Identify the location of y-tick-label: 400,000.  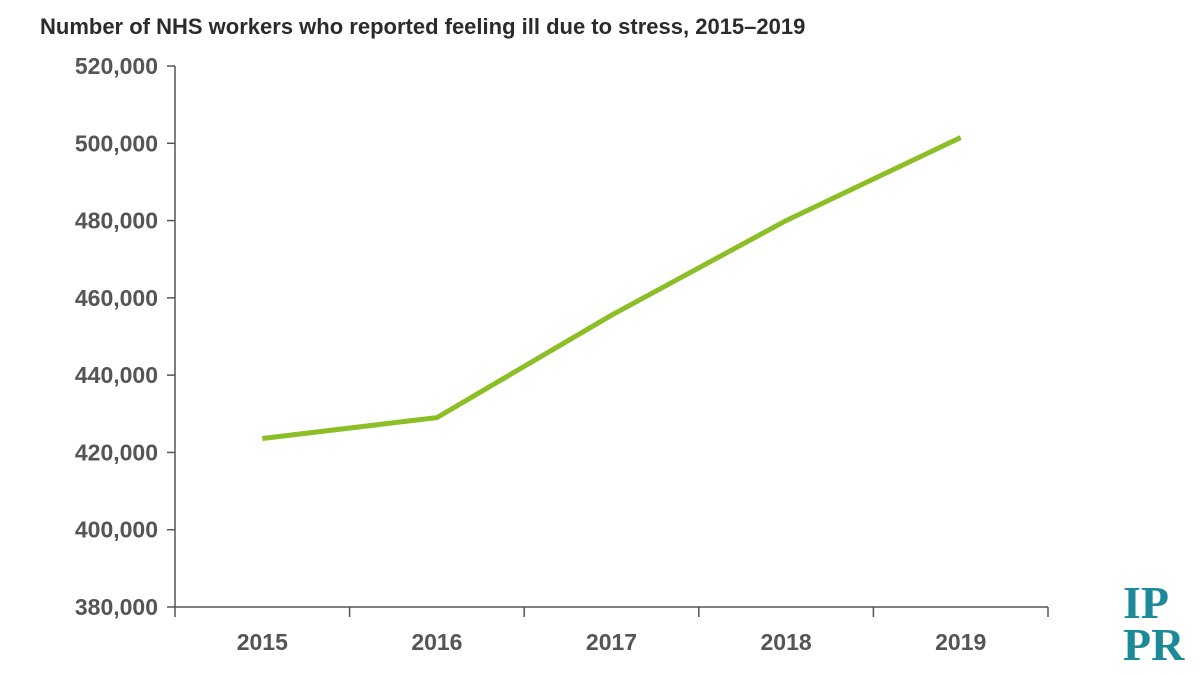
(116, 530).